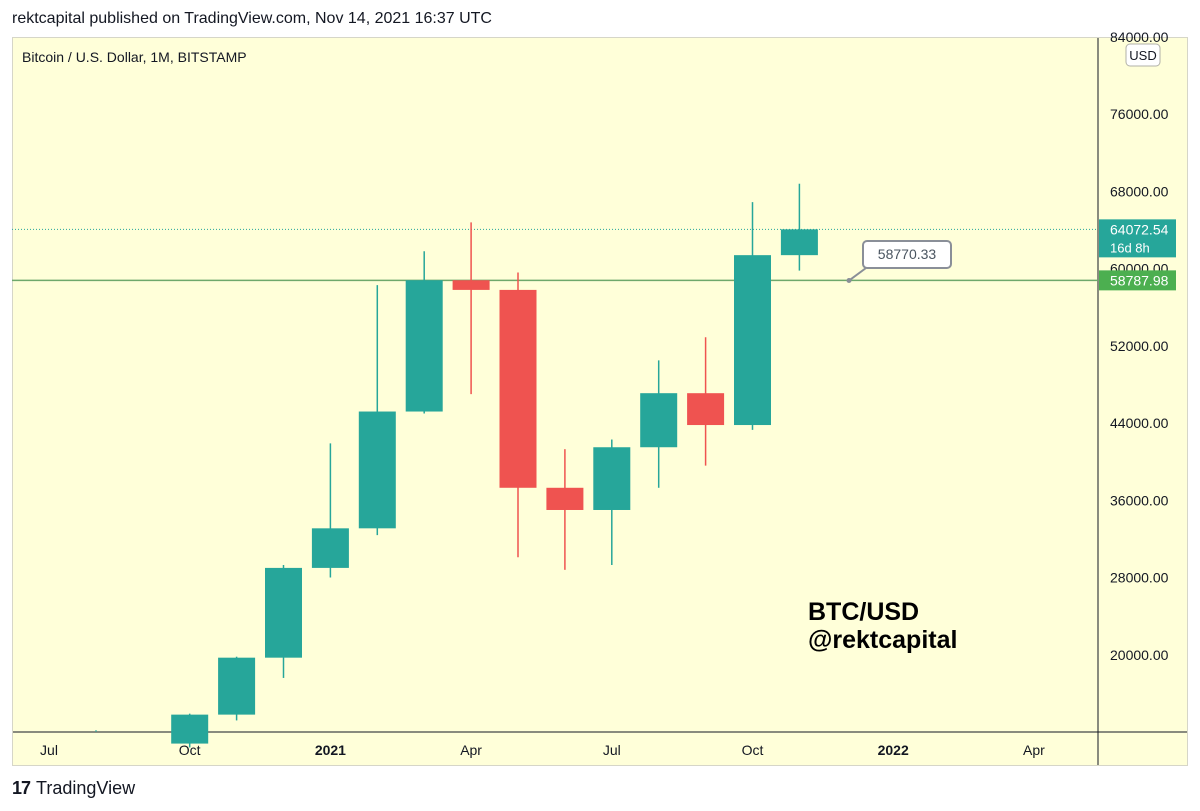 Image resolution: width=1200 pixels, height=811 pixels. Describe the element at coordinates (134, 57) in the screenshot. I see `chart-title: Bitcoin / U.S. Dollar, 1M, BITSTAMP` at that location.